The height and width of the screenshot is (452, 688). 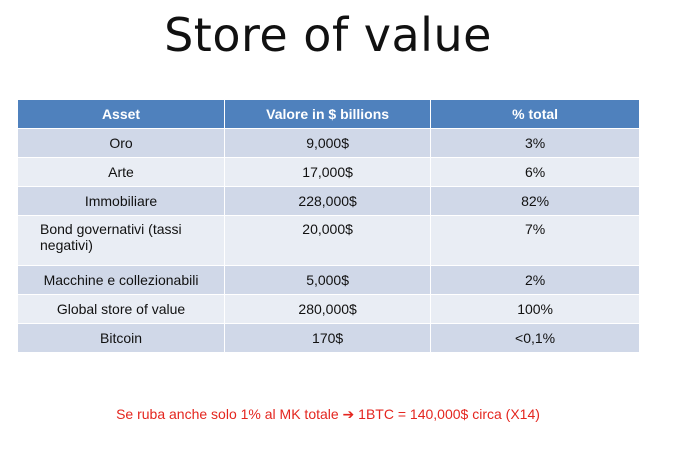 What do you see at coordinates (534, 240) in the screenshot?
I see `percent-cell: 7%` at bounding box center [534, 240].